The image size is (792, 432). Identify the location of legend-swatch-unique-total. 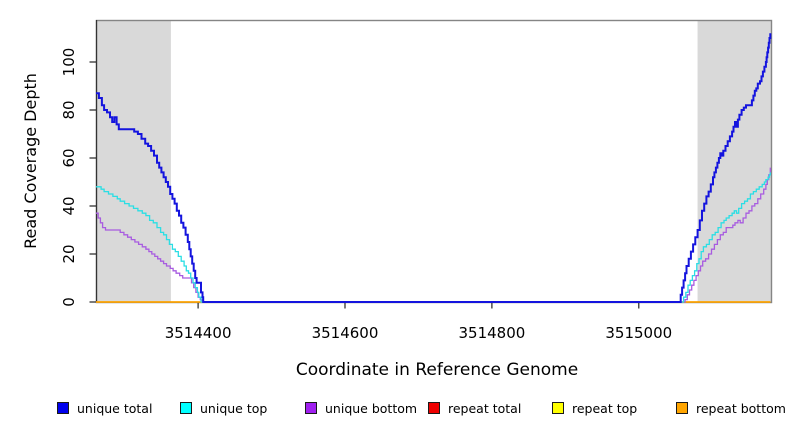
(63, 408).